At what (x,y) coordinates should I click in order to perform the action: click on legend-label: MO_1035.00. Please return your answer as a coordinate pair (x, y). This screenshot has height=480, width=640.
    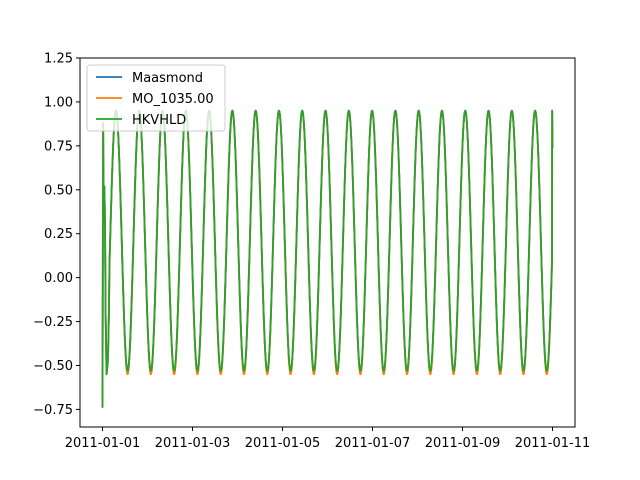
    Looking at the image, I should click on (173, 99).